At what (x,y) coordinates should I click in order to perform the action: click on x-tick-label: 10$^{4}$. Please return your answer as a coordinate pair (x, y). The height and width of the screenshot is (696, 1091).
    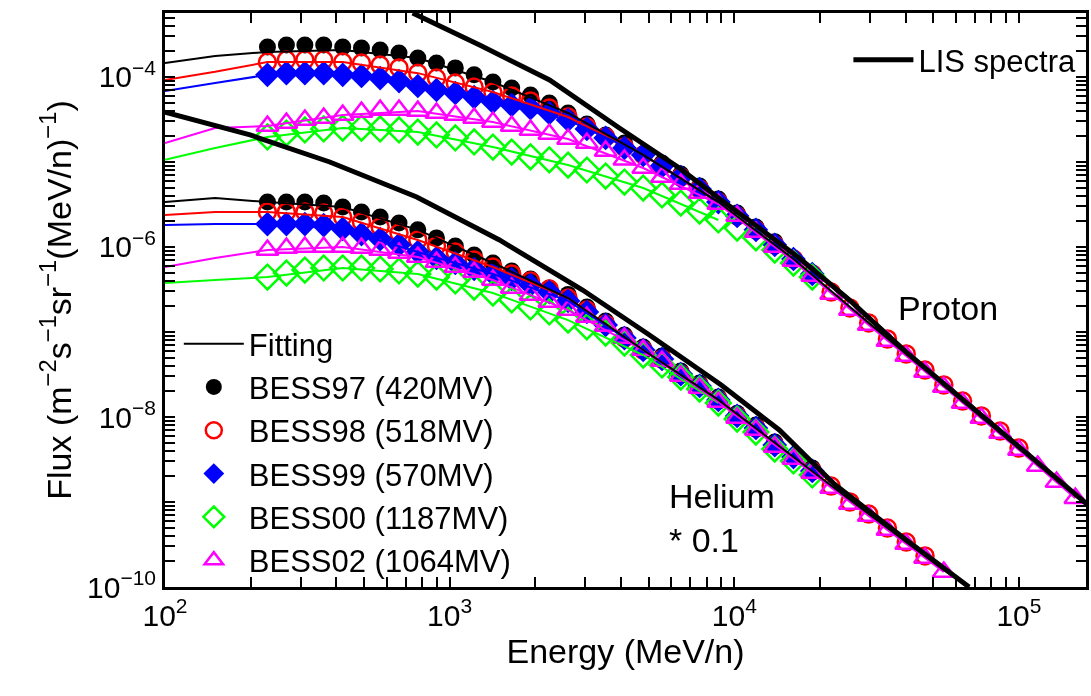
    Looking at the image, I should click on (734, 613).